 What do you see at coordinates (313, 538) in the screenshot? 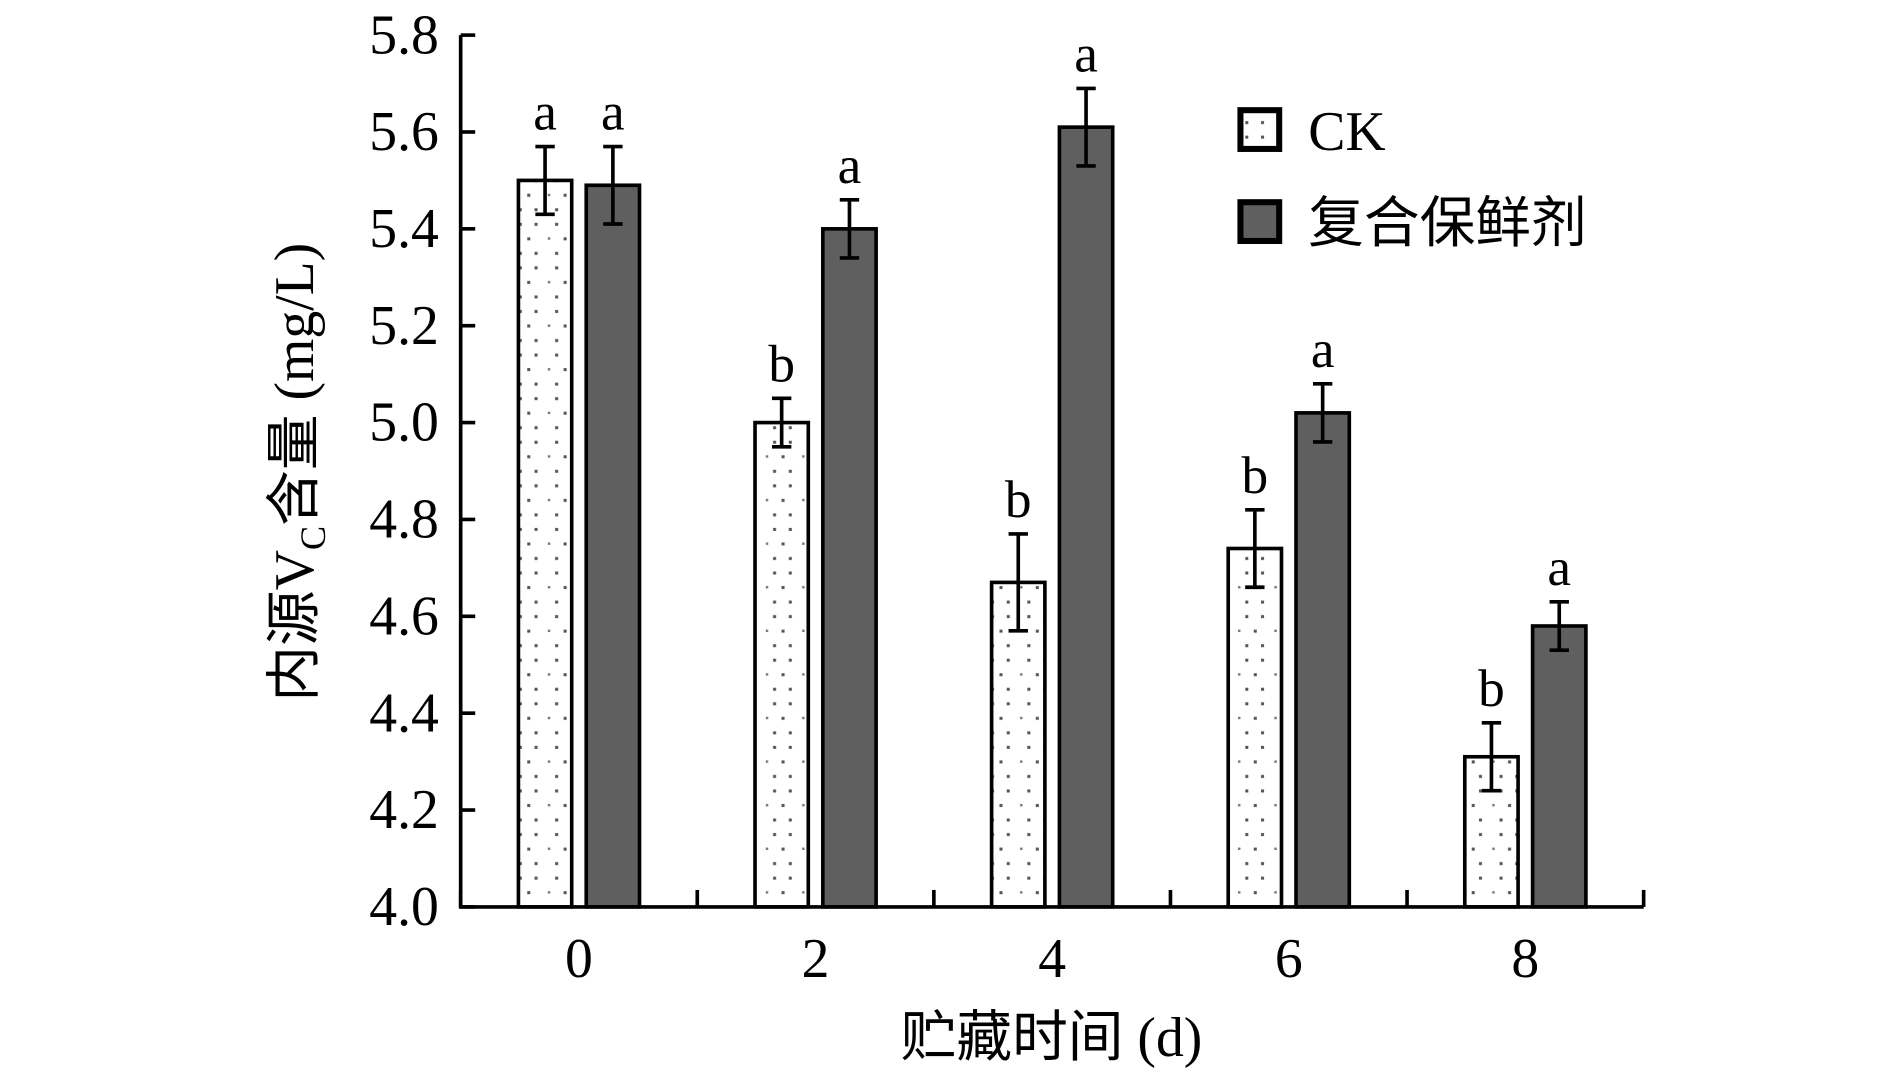
I see `y-axis-label-subscript: C` at bounding box center [313, 538].